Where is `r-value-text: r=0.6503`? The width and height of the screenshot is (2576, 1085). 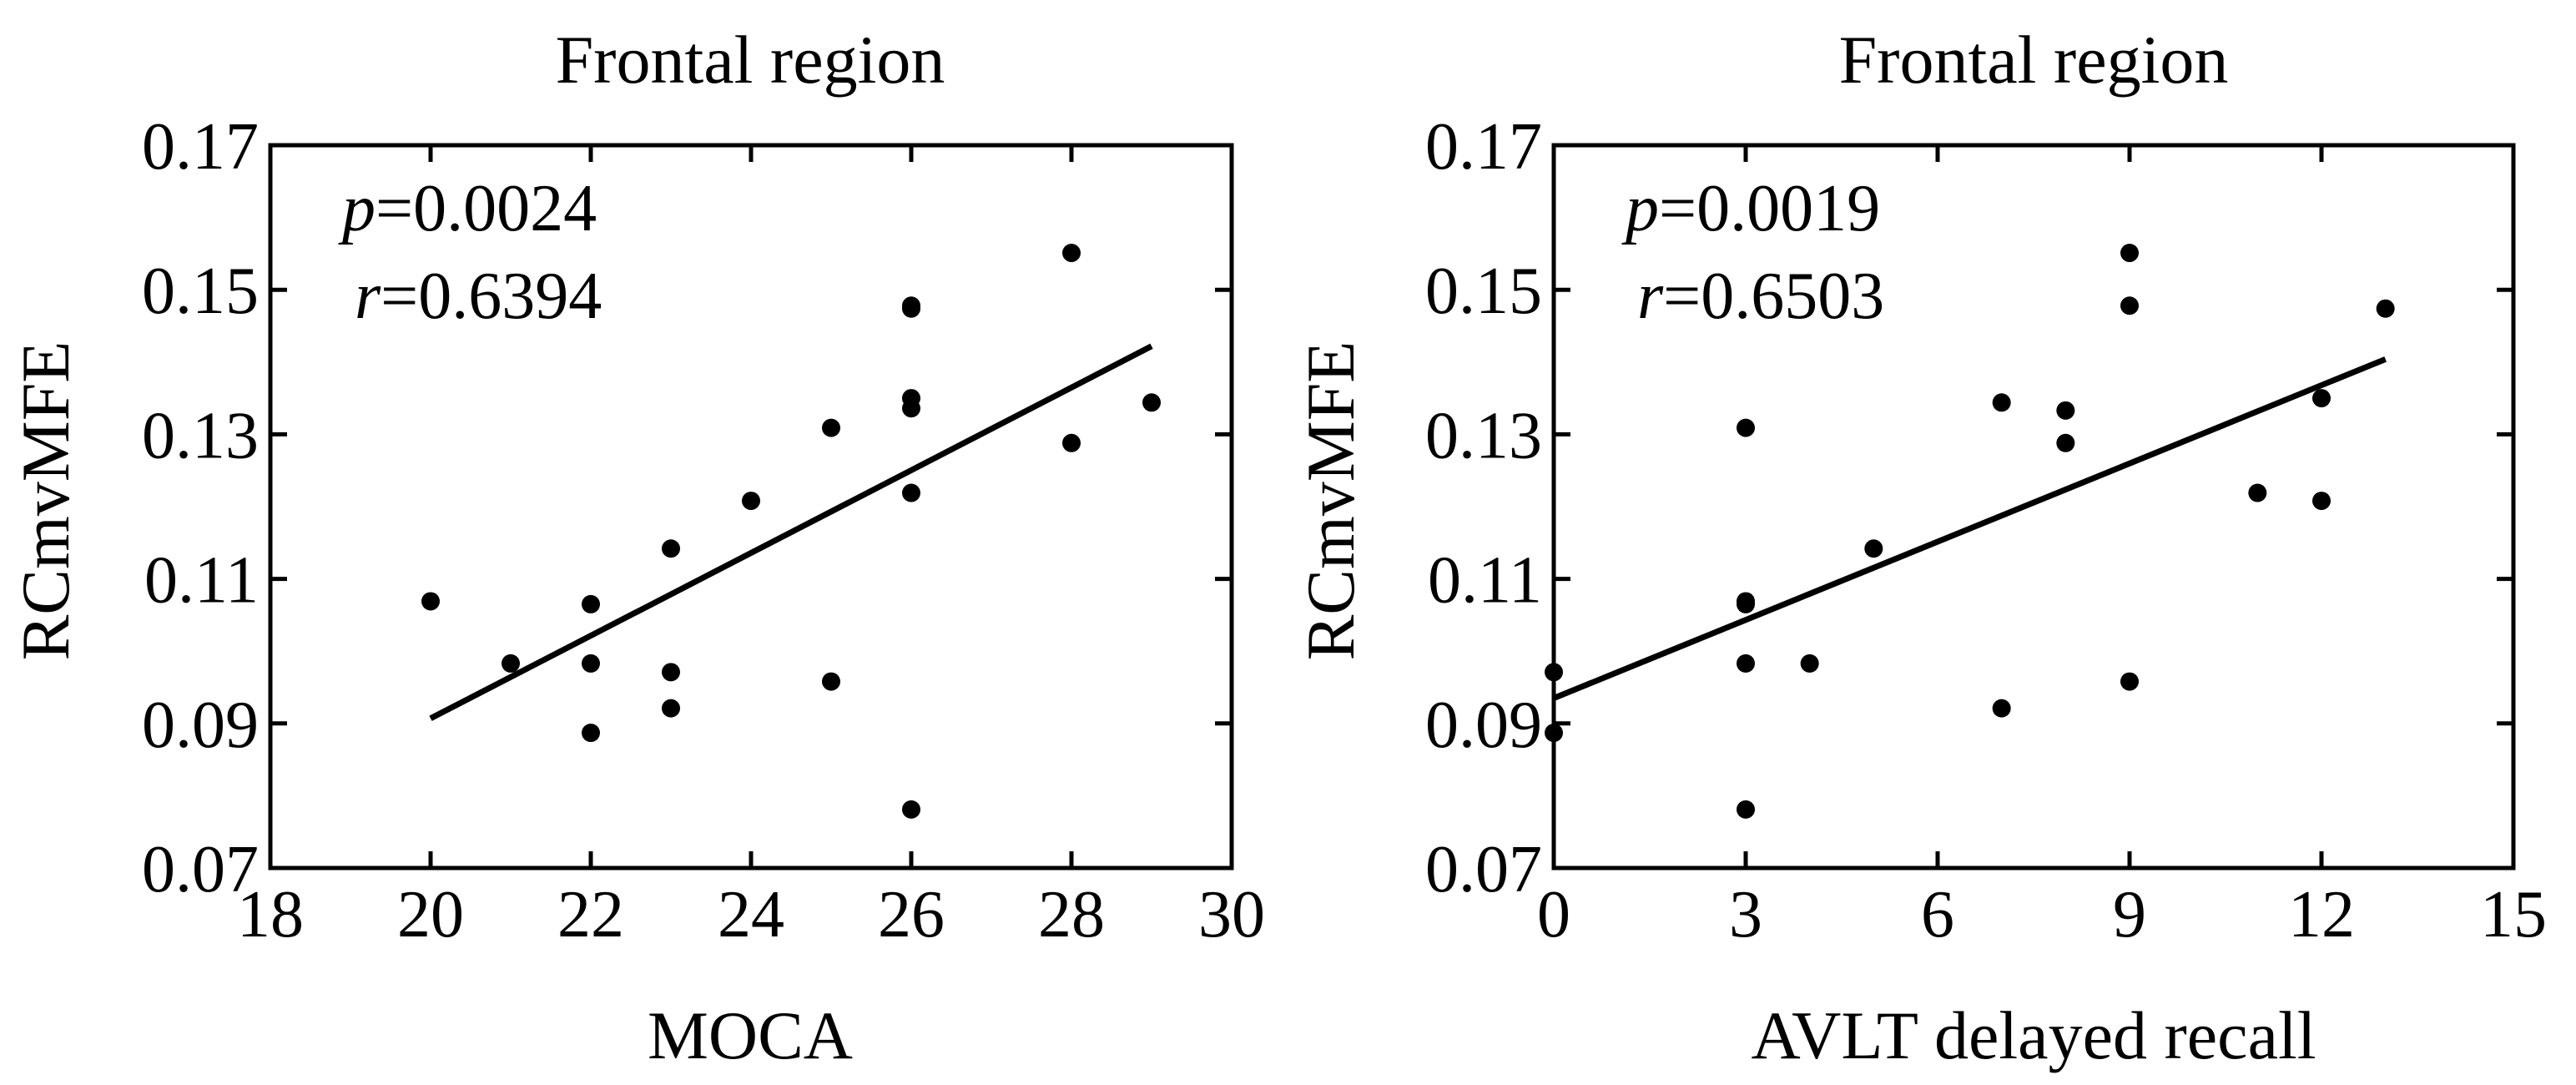 r-value-text: r=0.6503 is located at coordinates (1760, 296).